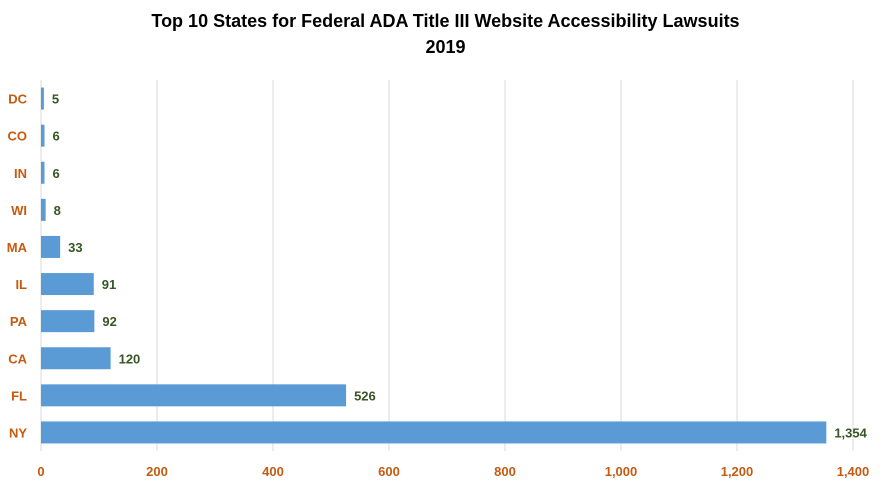  What do you see at coordinates (853, 471) in the screenshot?
I see `x-tick-label: 1,400` at bounding box center [853, 471].